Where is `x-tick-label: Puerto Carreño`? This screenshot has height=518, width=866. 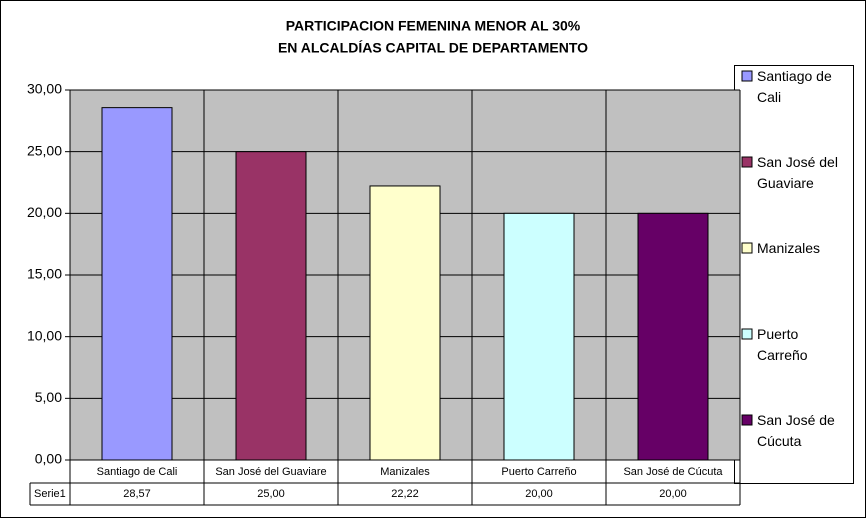
x-tick-label: Puerto Carreño is located at coordinates (538, 472).